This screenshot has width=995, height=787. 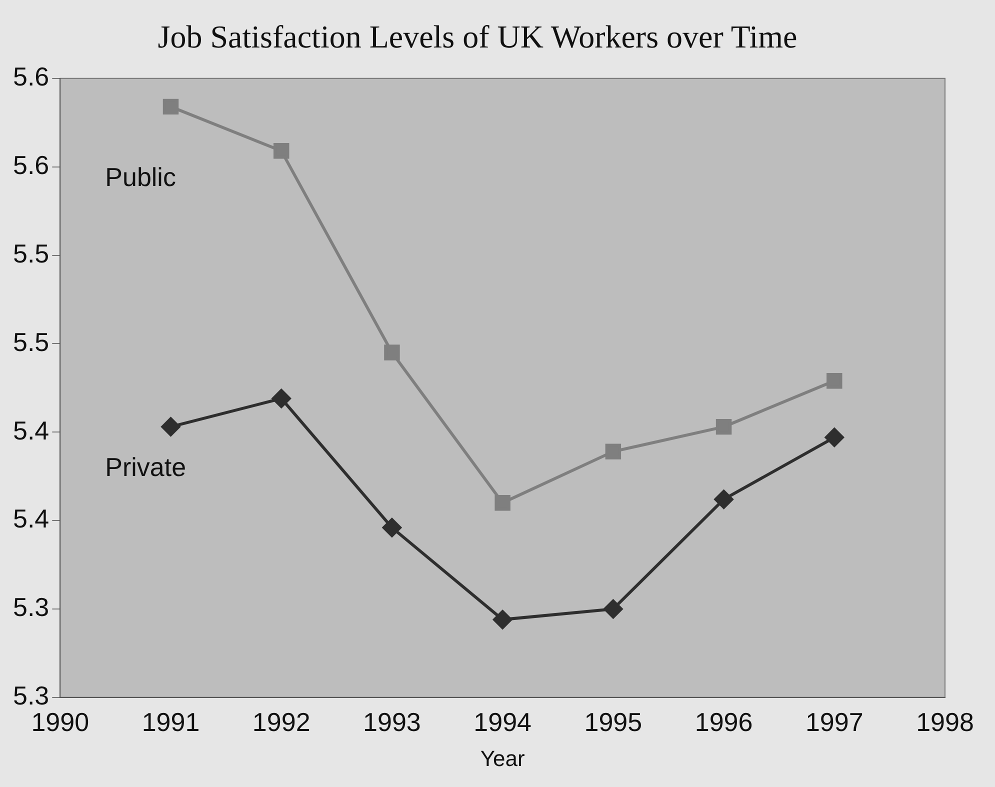 I want to click on x-axis-title: Year, so click(x=502, y=758).